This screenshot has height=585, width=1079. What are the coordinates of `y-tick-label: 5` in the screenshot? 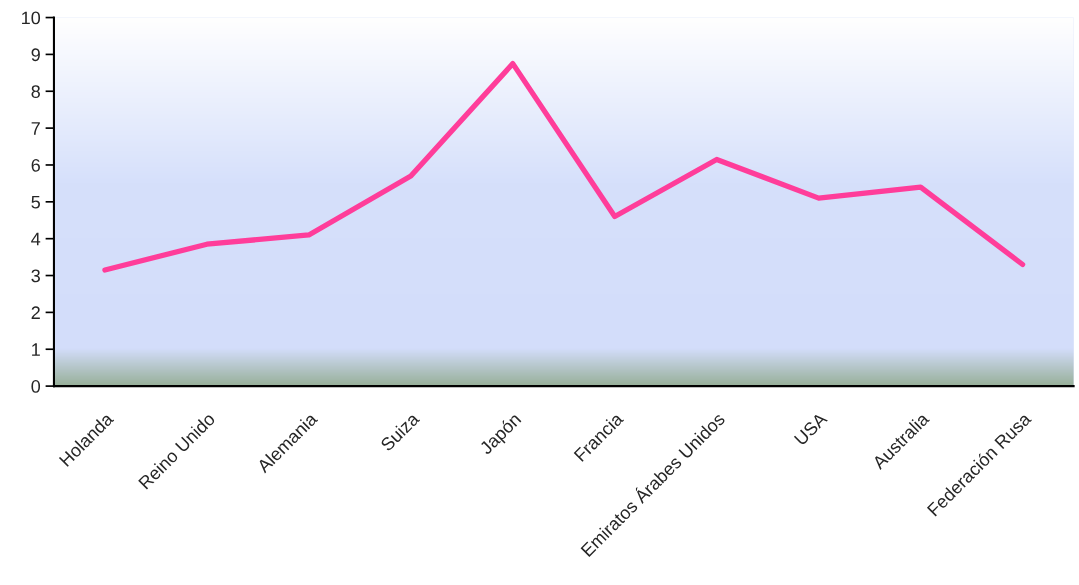 It's located at (35, 202).